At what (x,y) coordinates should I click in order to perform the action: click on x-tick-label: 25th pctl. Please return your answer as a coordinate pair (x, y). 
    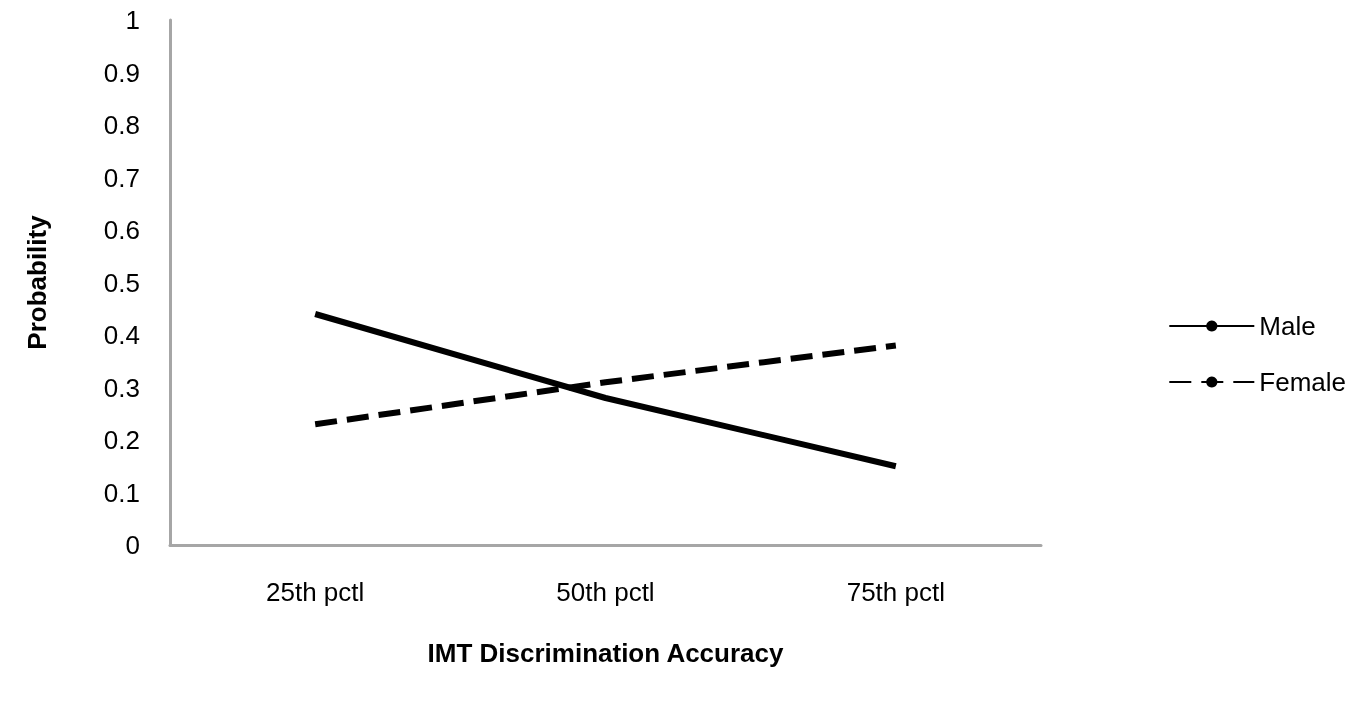
    Looking at the image, I should click on (315, 592).